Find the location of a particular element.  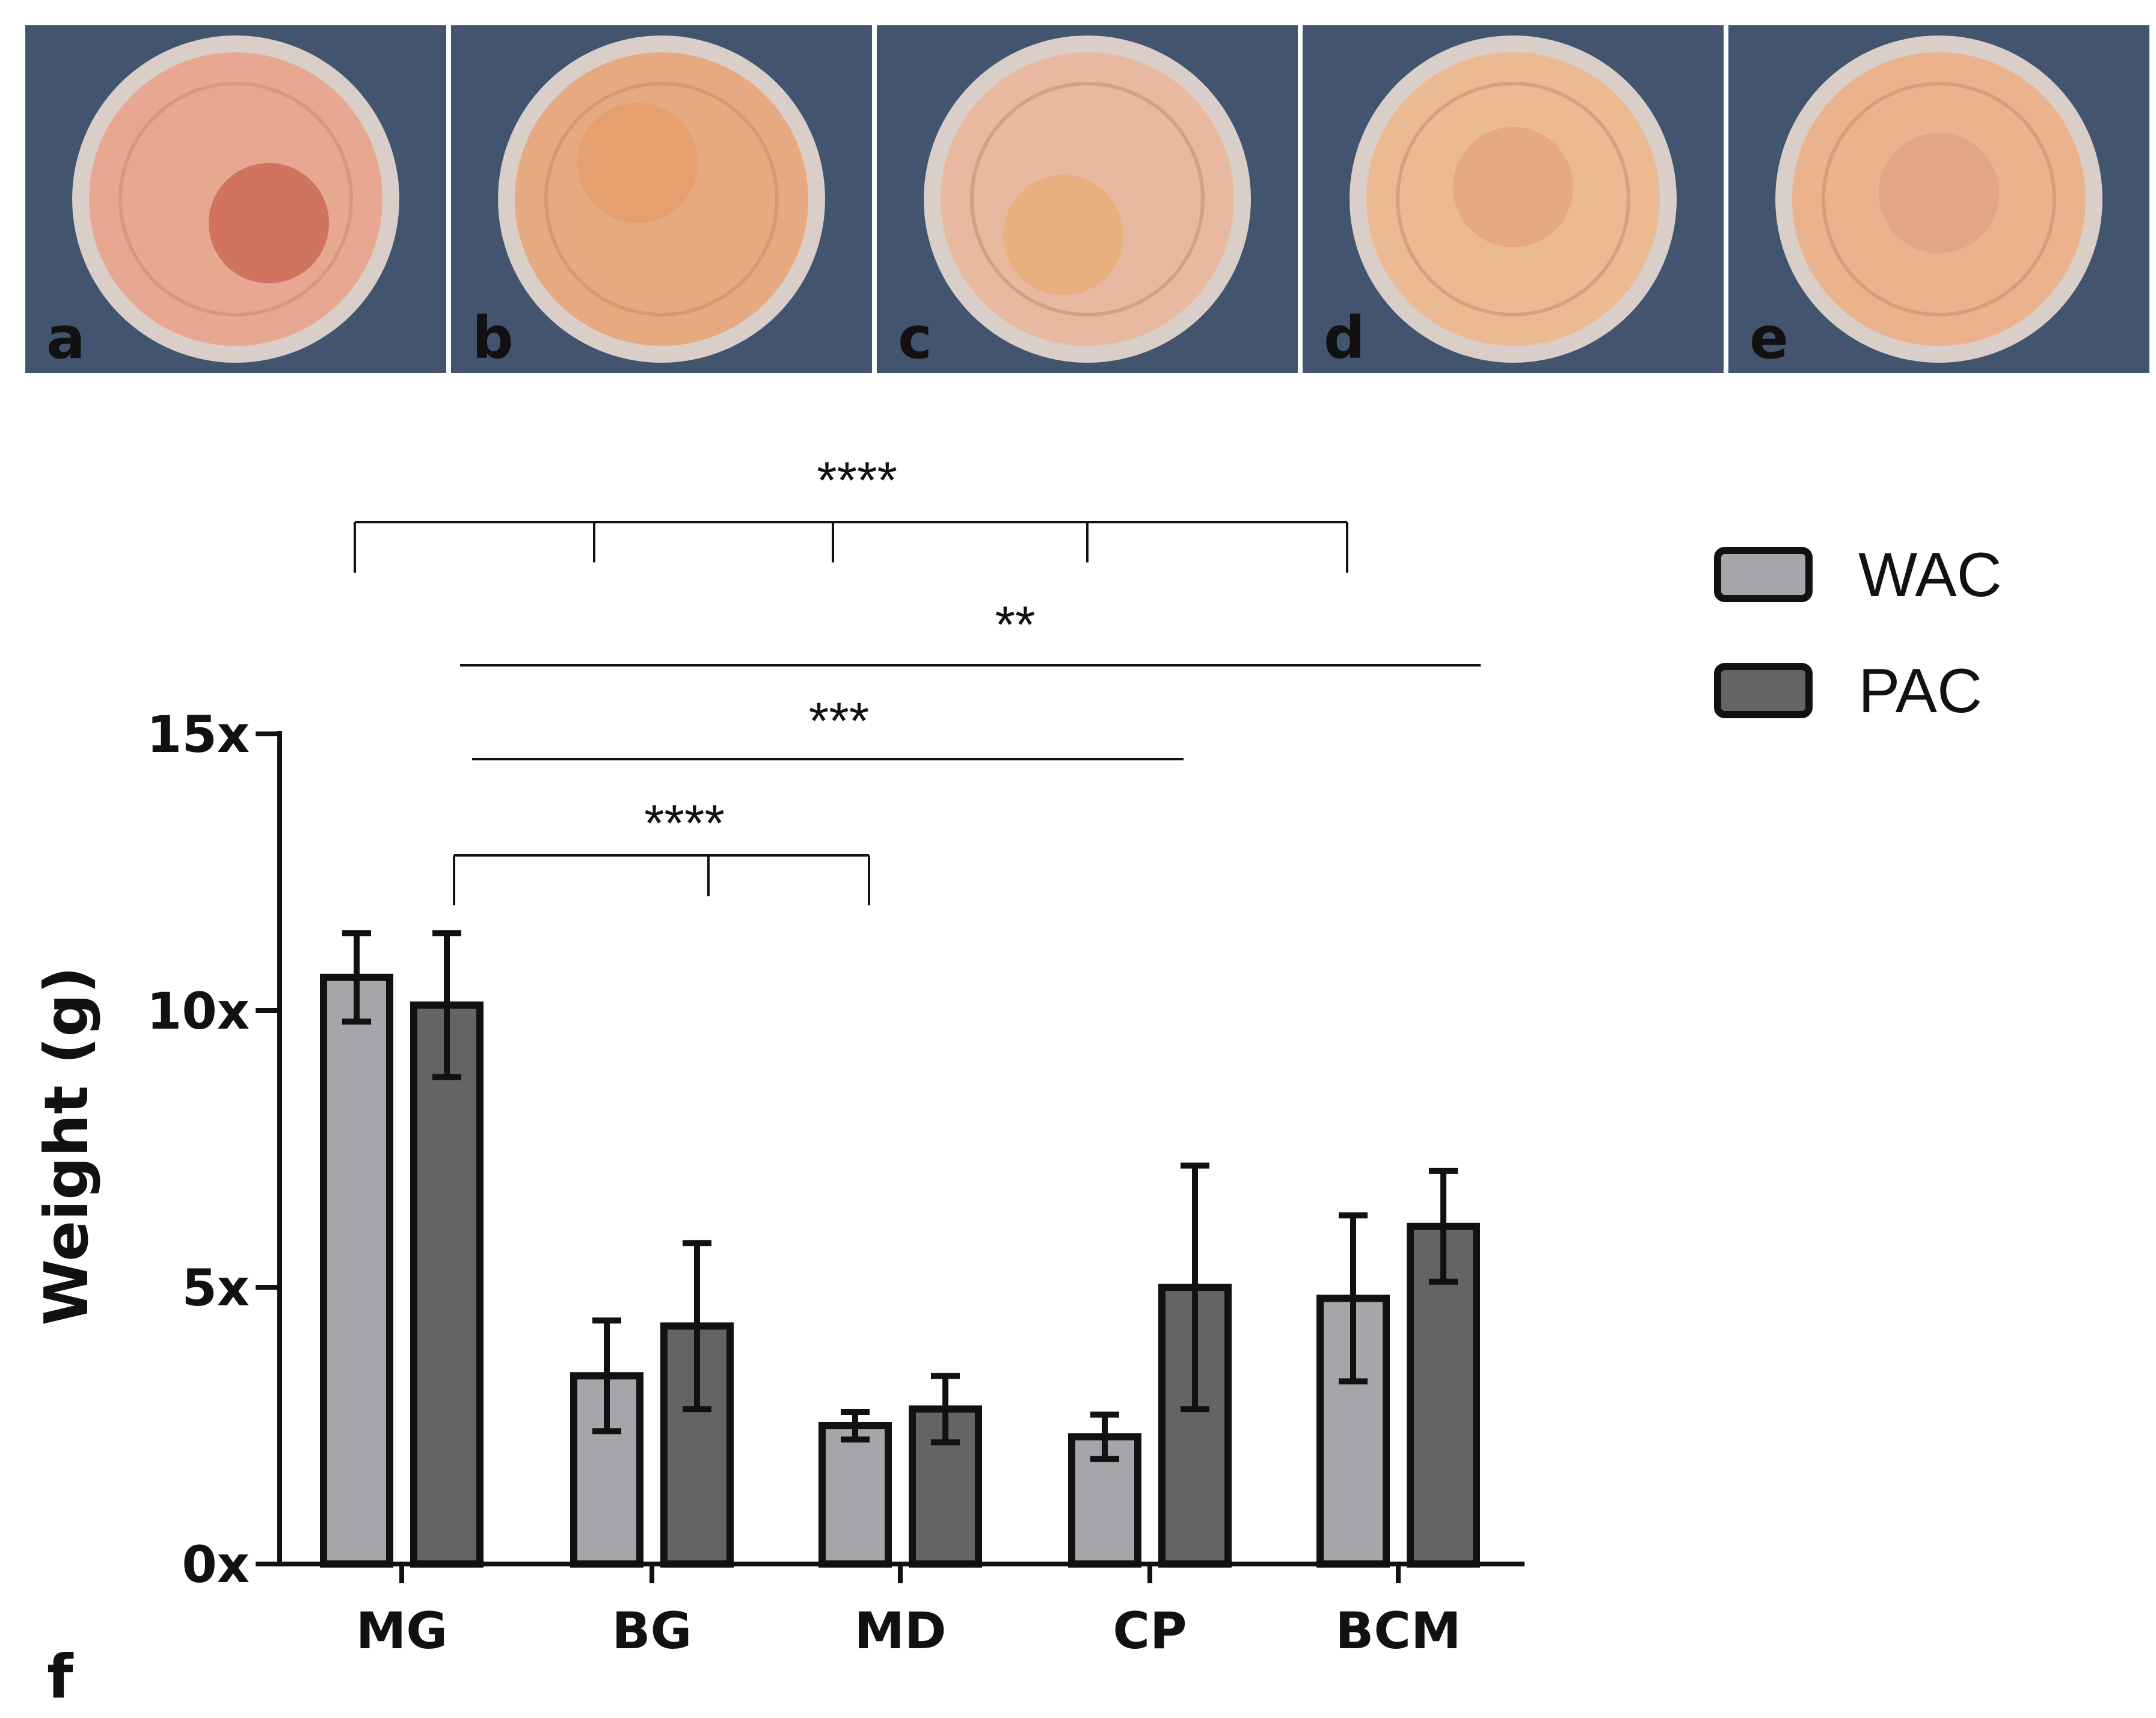

sig-label: ** is located at coordinates (1015, 625).